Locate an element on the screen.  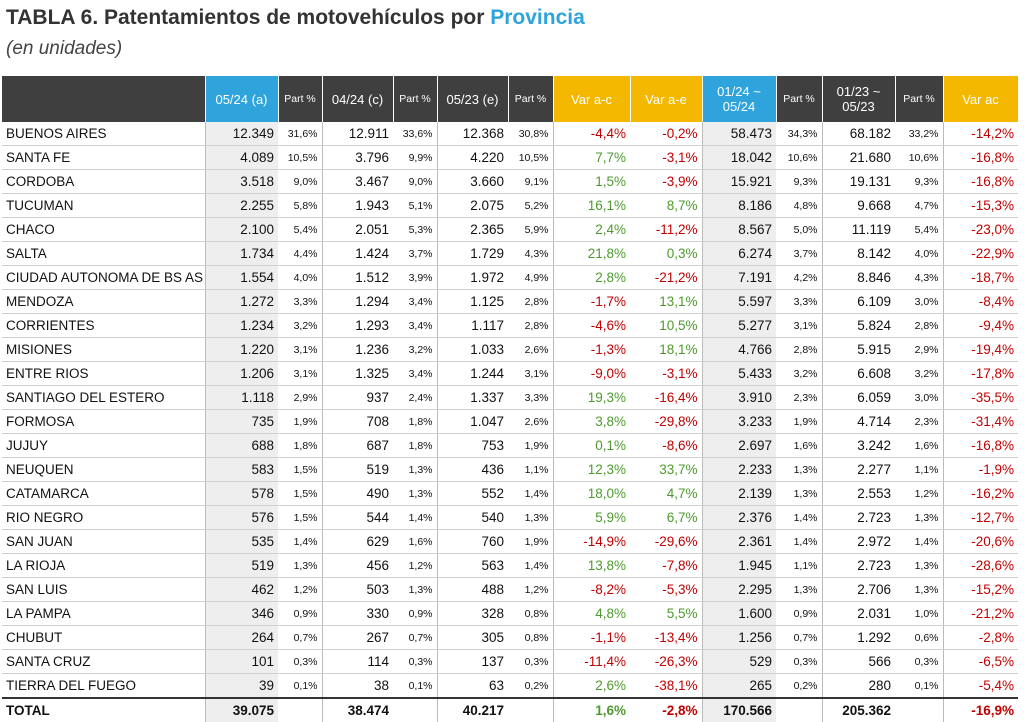
table-cell: 2,3% is located at coordinates (799, 398).